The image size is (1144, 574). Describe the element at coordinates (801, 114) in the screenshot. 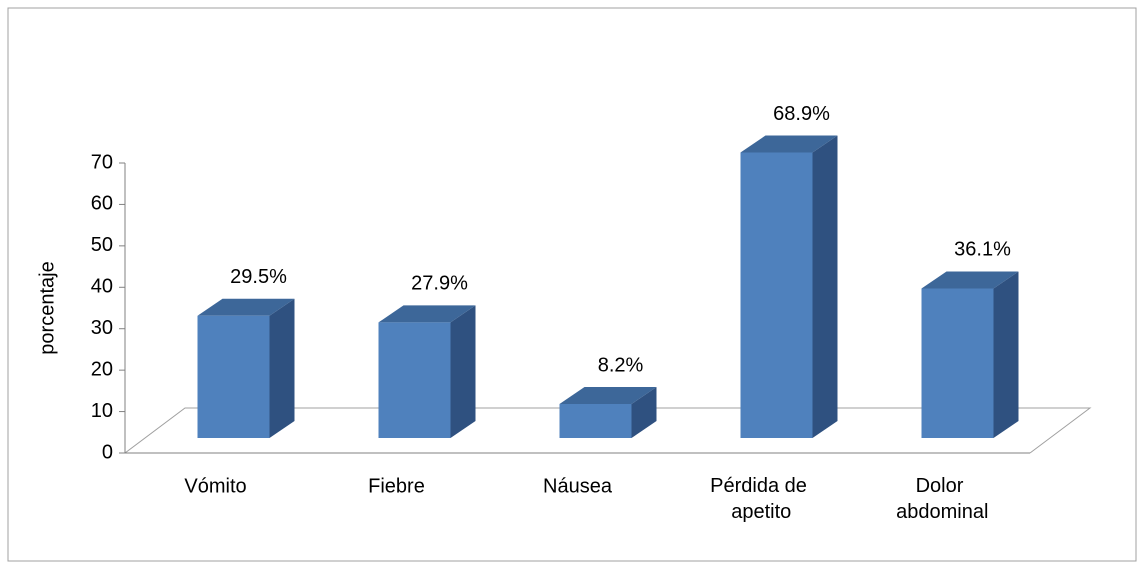

I see `data-label: 68.9%` at that location.